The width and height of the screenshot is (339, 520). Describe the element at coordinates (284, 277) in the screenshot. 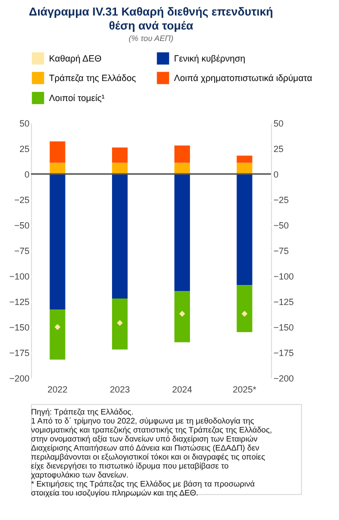

I see `y2-tick-label: −100` at that location.